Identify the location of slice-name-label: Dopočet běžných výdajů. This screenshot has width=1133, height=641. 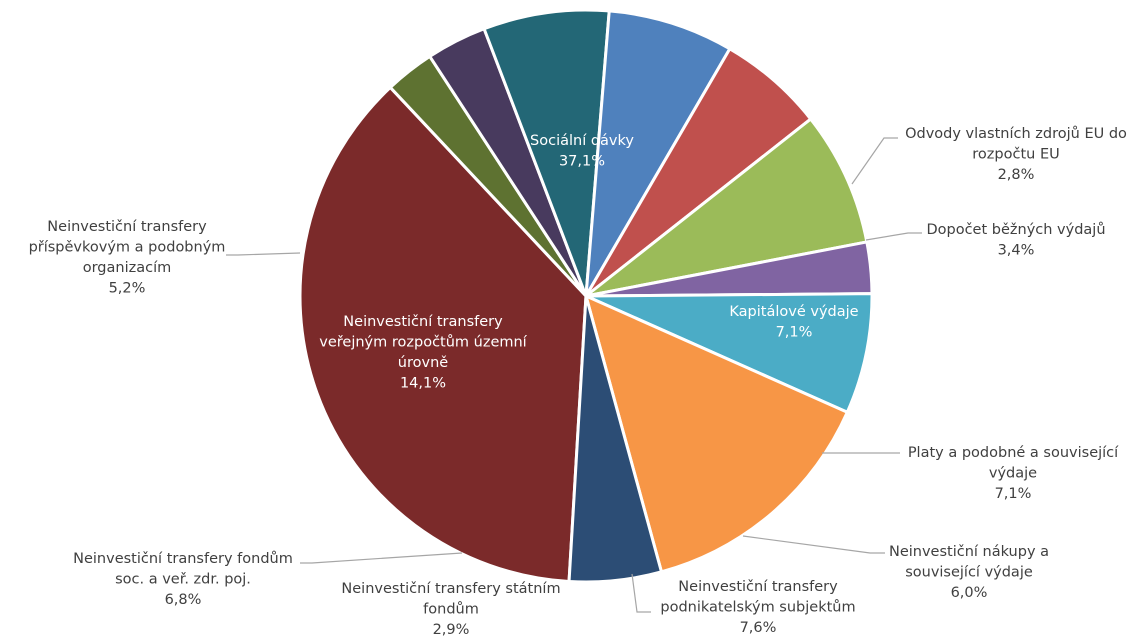
(1015, 230).